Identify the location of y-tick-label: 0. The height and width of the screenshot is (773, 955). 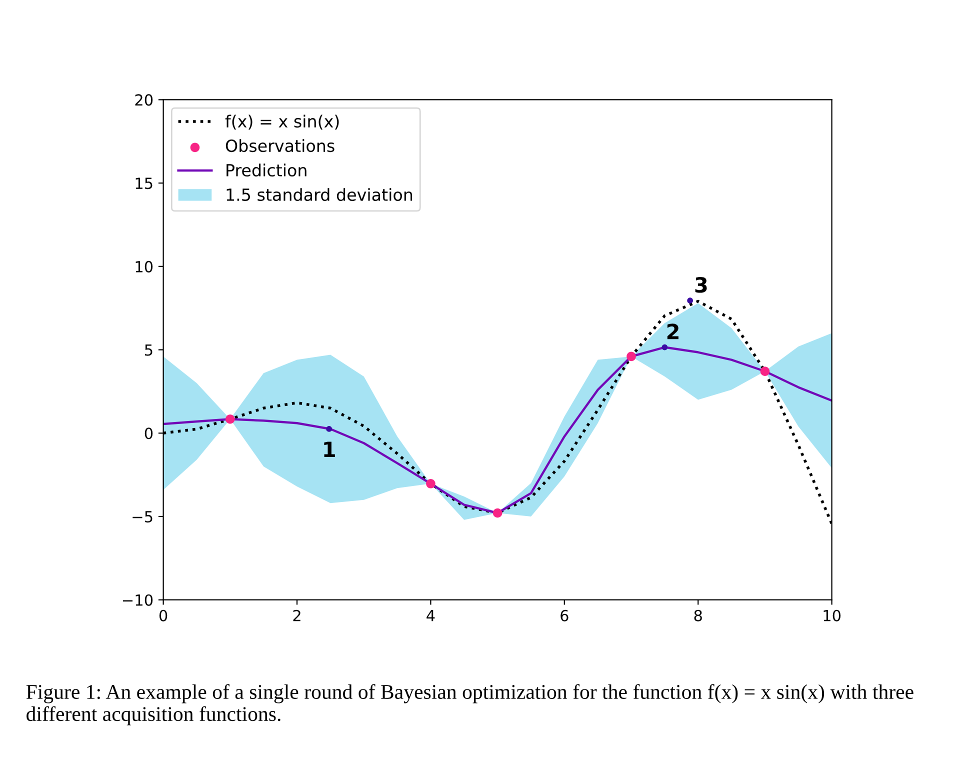
(148, 434).